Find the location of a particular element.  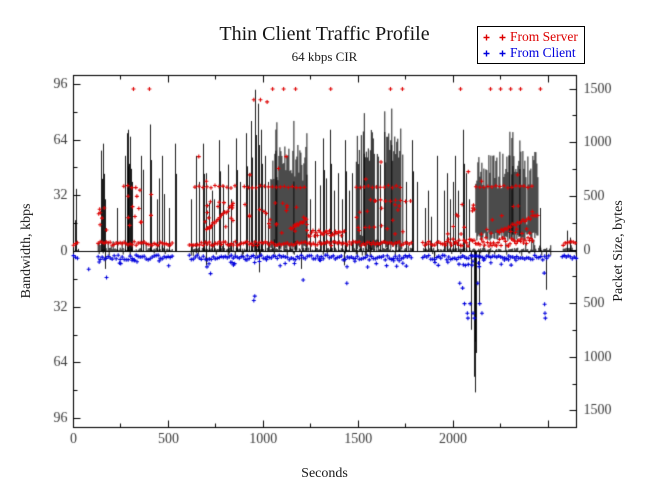

legend-item-from-client: From Client is located at coordinates (530, 53).